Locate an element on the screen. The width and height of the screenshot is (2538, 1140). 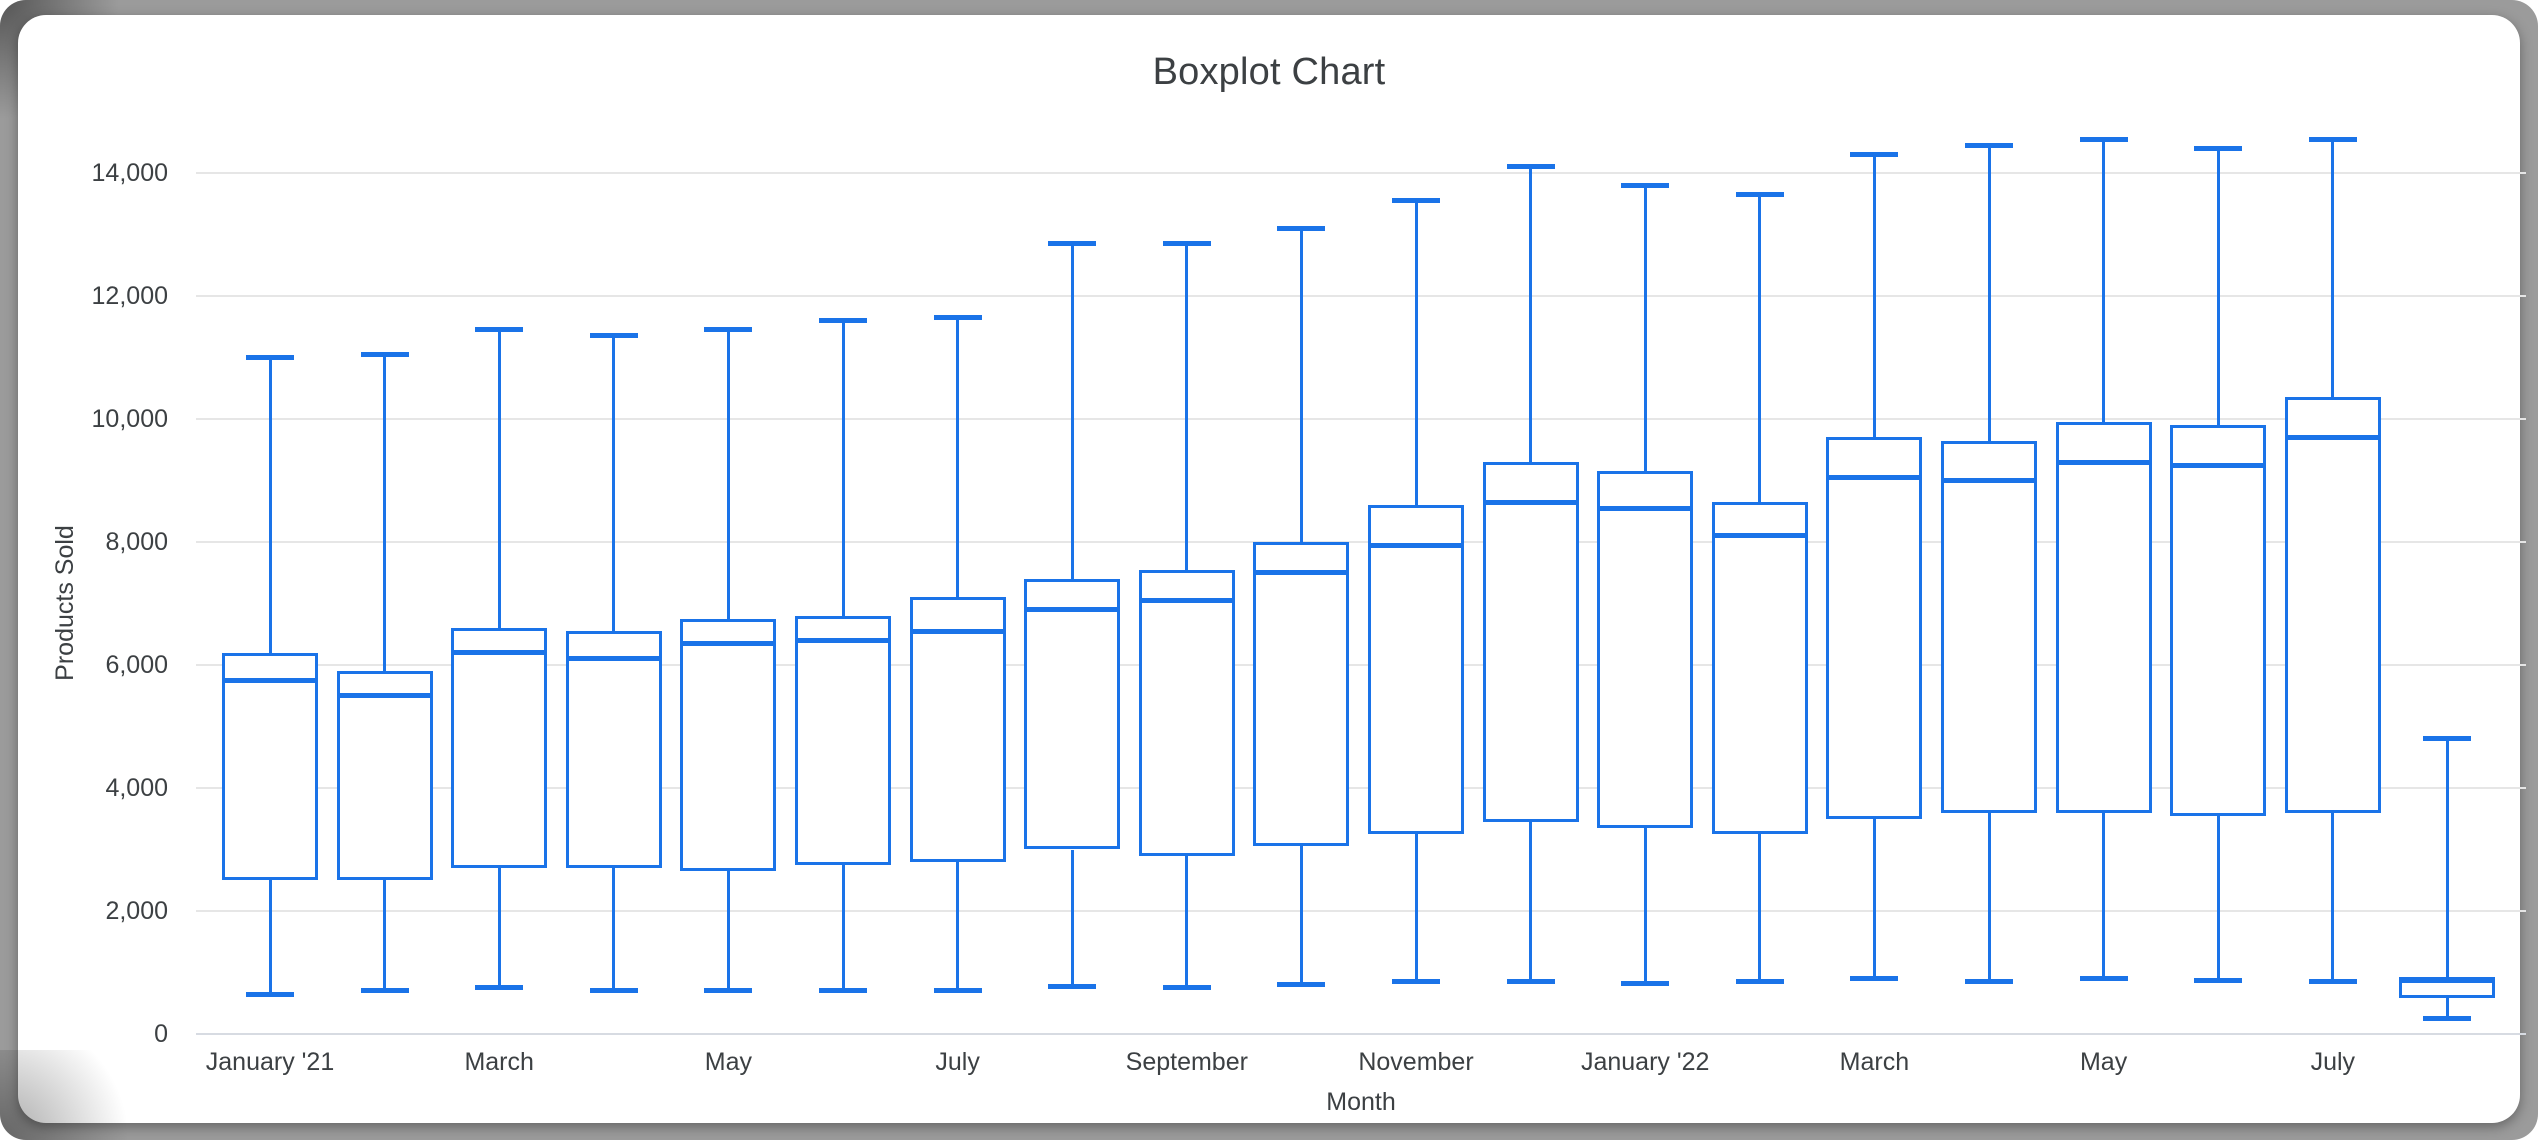
box-august is located at coordinates (1072, 714).